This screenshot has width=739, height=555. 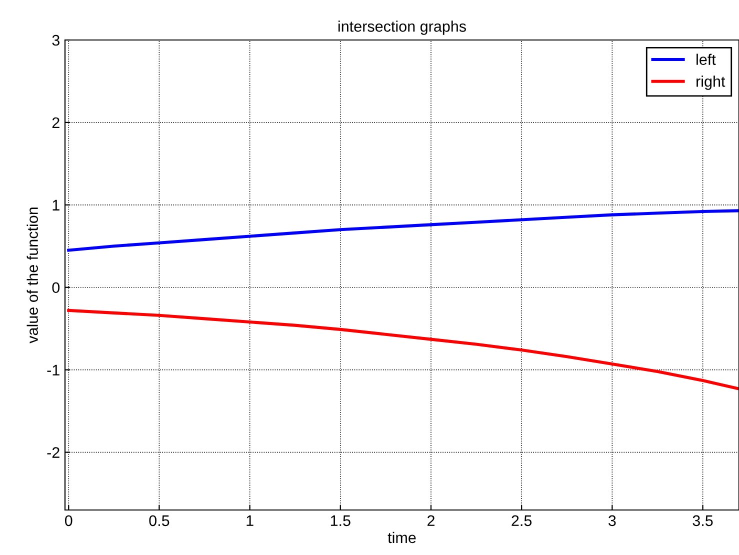 I want to click on chart-title: intersection graphs, so click(x=402, y=27).